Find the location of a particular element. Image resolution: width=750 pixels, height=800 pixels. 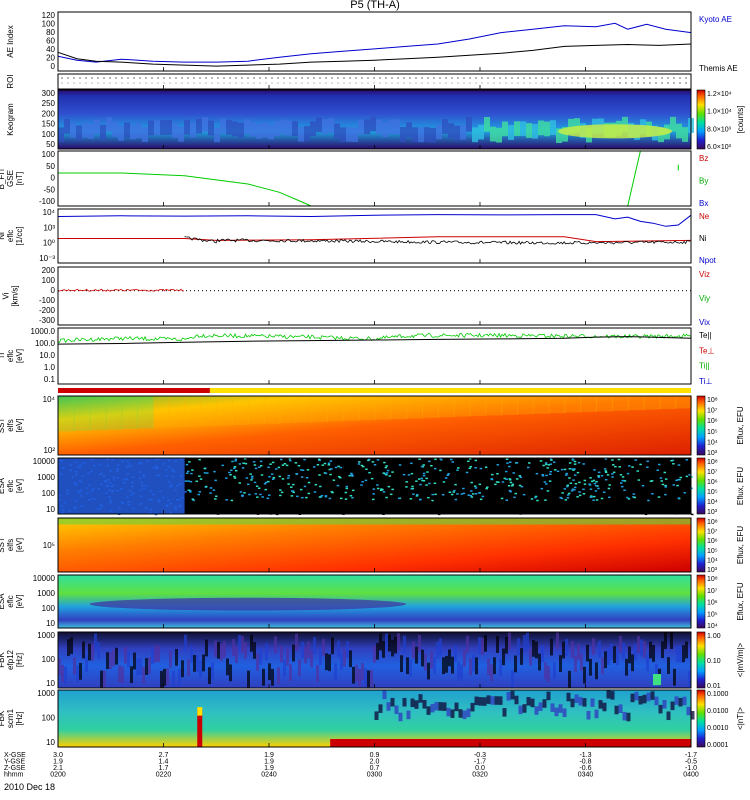

ytick-vi-4: -200 is located at coordinates (47, 310).